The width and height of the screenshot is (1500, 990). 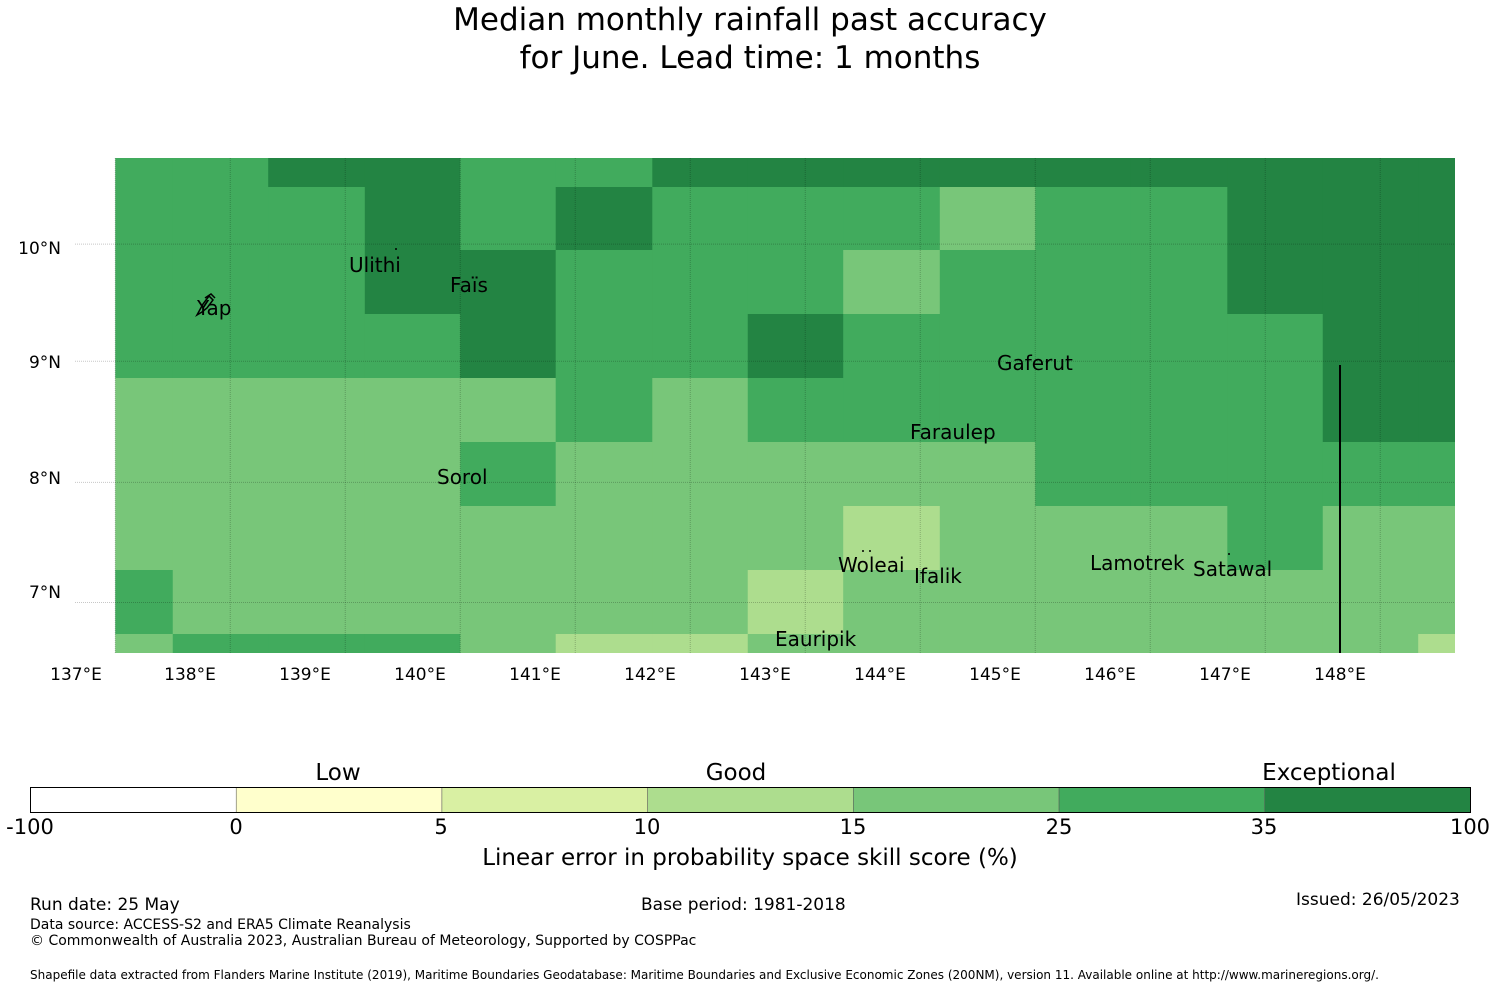 I want to click on lat-label-9n: 9°N, so click(x=44, y=363).